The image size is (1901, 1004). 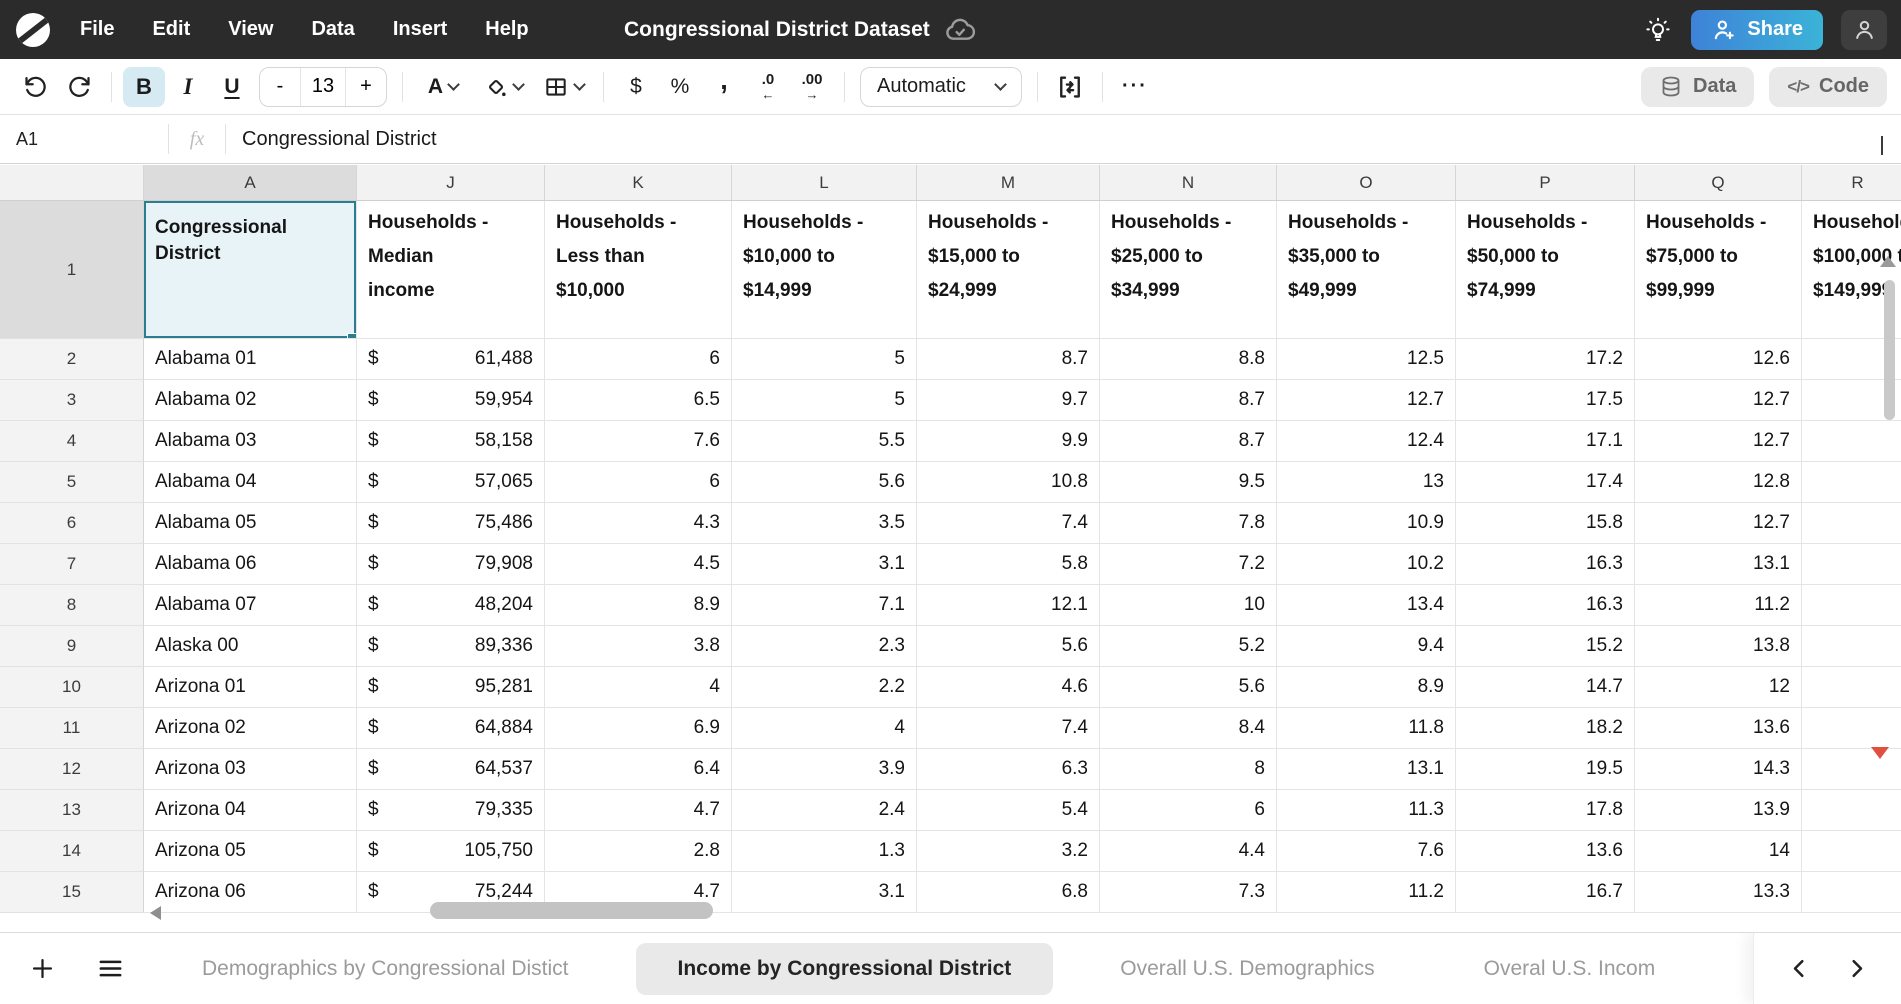 What do you see at coordinates (1008, 441) in the screenshot?
I see `cell-value: 9.9` at bounding box center [1008, 441].